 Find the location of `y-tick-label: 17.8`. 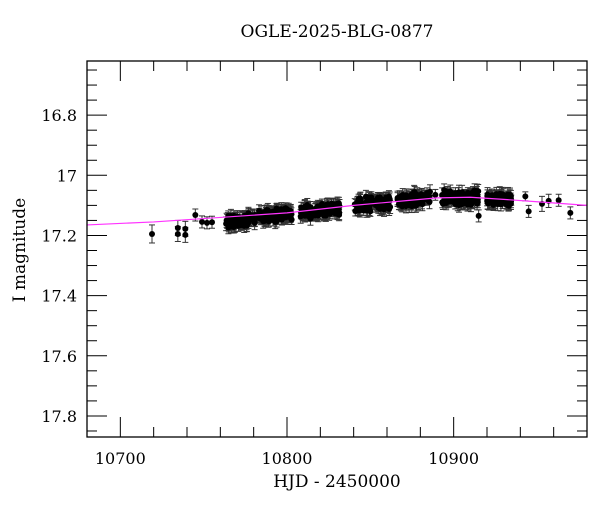

y-tick-label: 17.8 is located at coordinates (59, 416).